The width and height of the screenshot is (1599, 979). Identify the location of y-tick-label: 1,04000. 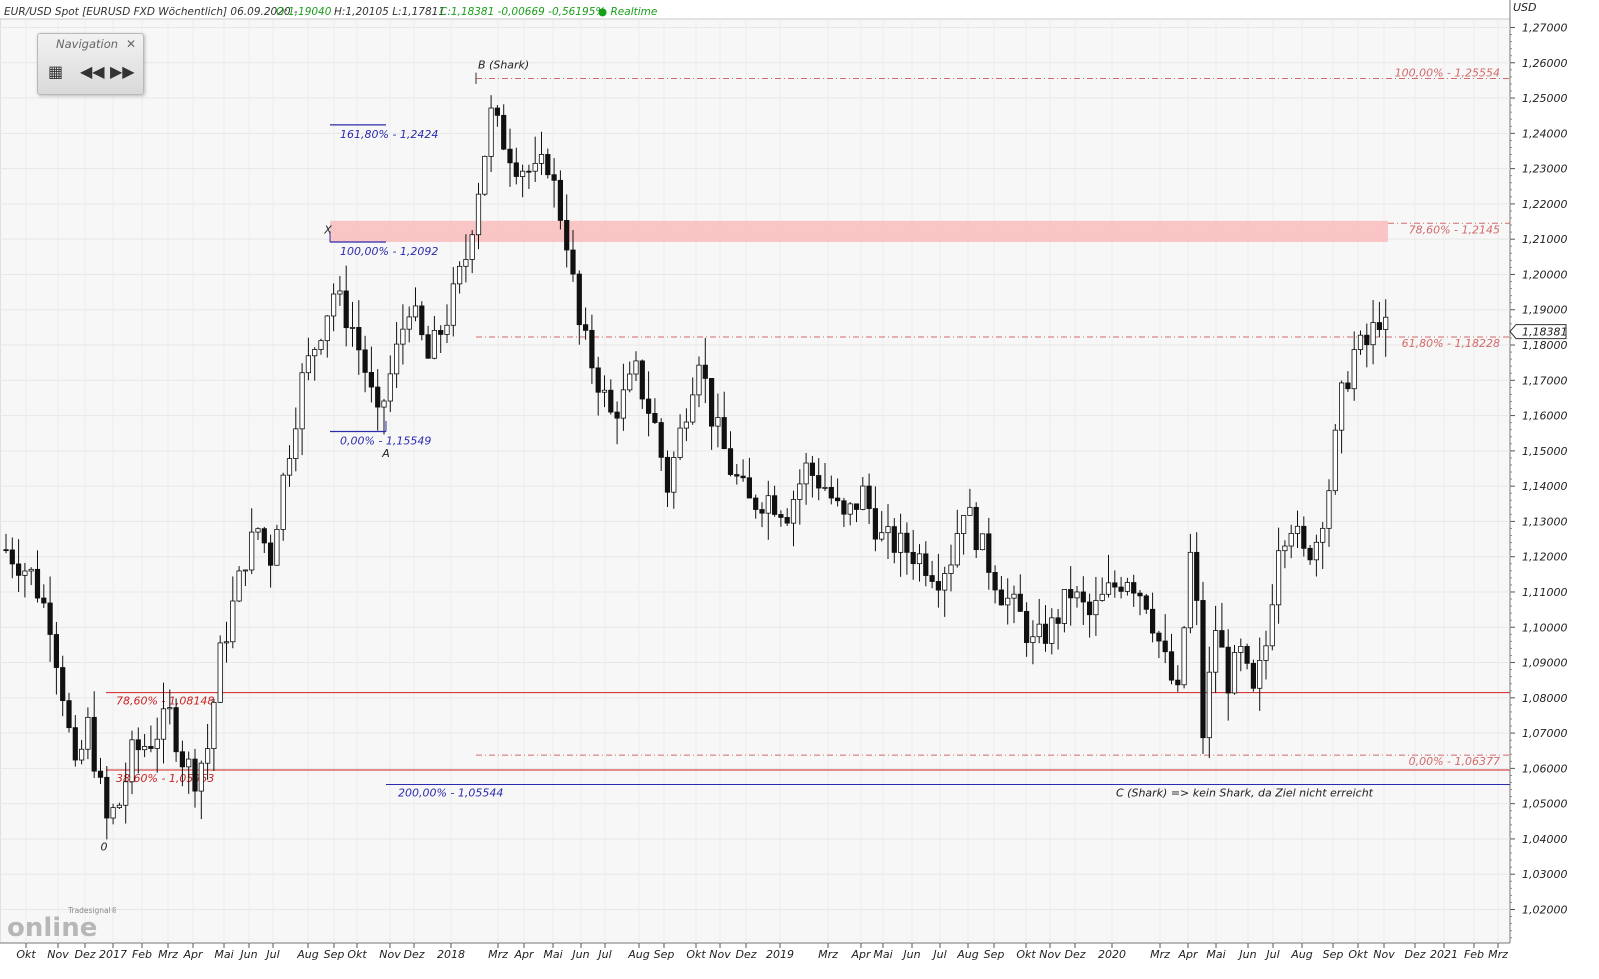
(1545, 839).